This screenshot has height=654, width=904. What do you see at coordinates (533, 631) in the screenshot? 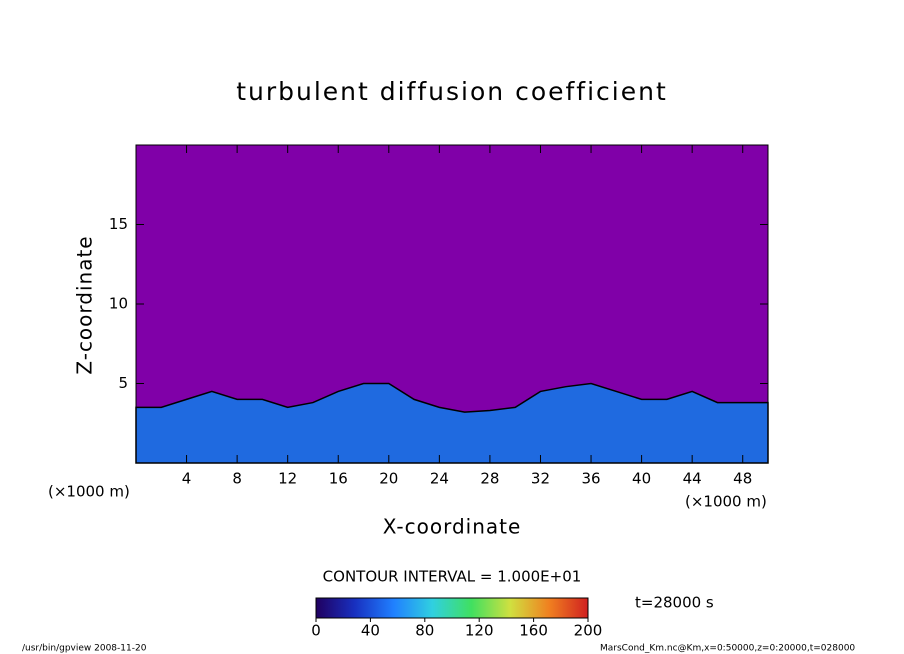
I see `colorbar-tick-label: 160` at bounding box center [533, 631].